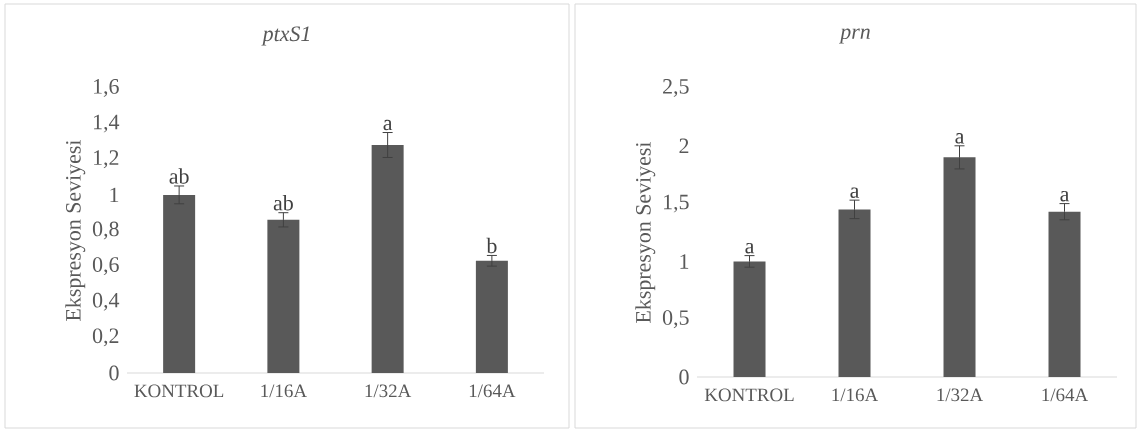 This screenshot has width=1141, height=432. I want to click on chart-title: ptxS1, so click(285, 36).